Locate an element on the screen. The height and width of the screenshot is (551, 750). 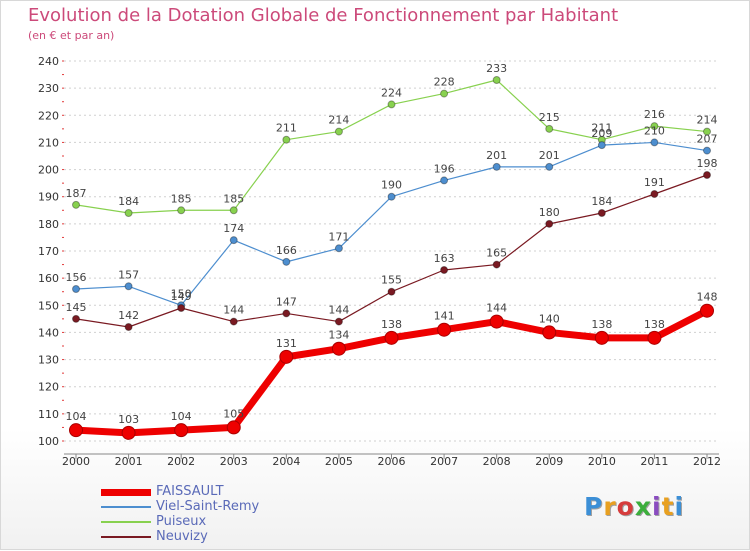
x-tick-label: 2003 is located at coordinates (234, 461).